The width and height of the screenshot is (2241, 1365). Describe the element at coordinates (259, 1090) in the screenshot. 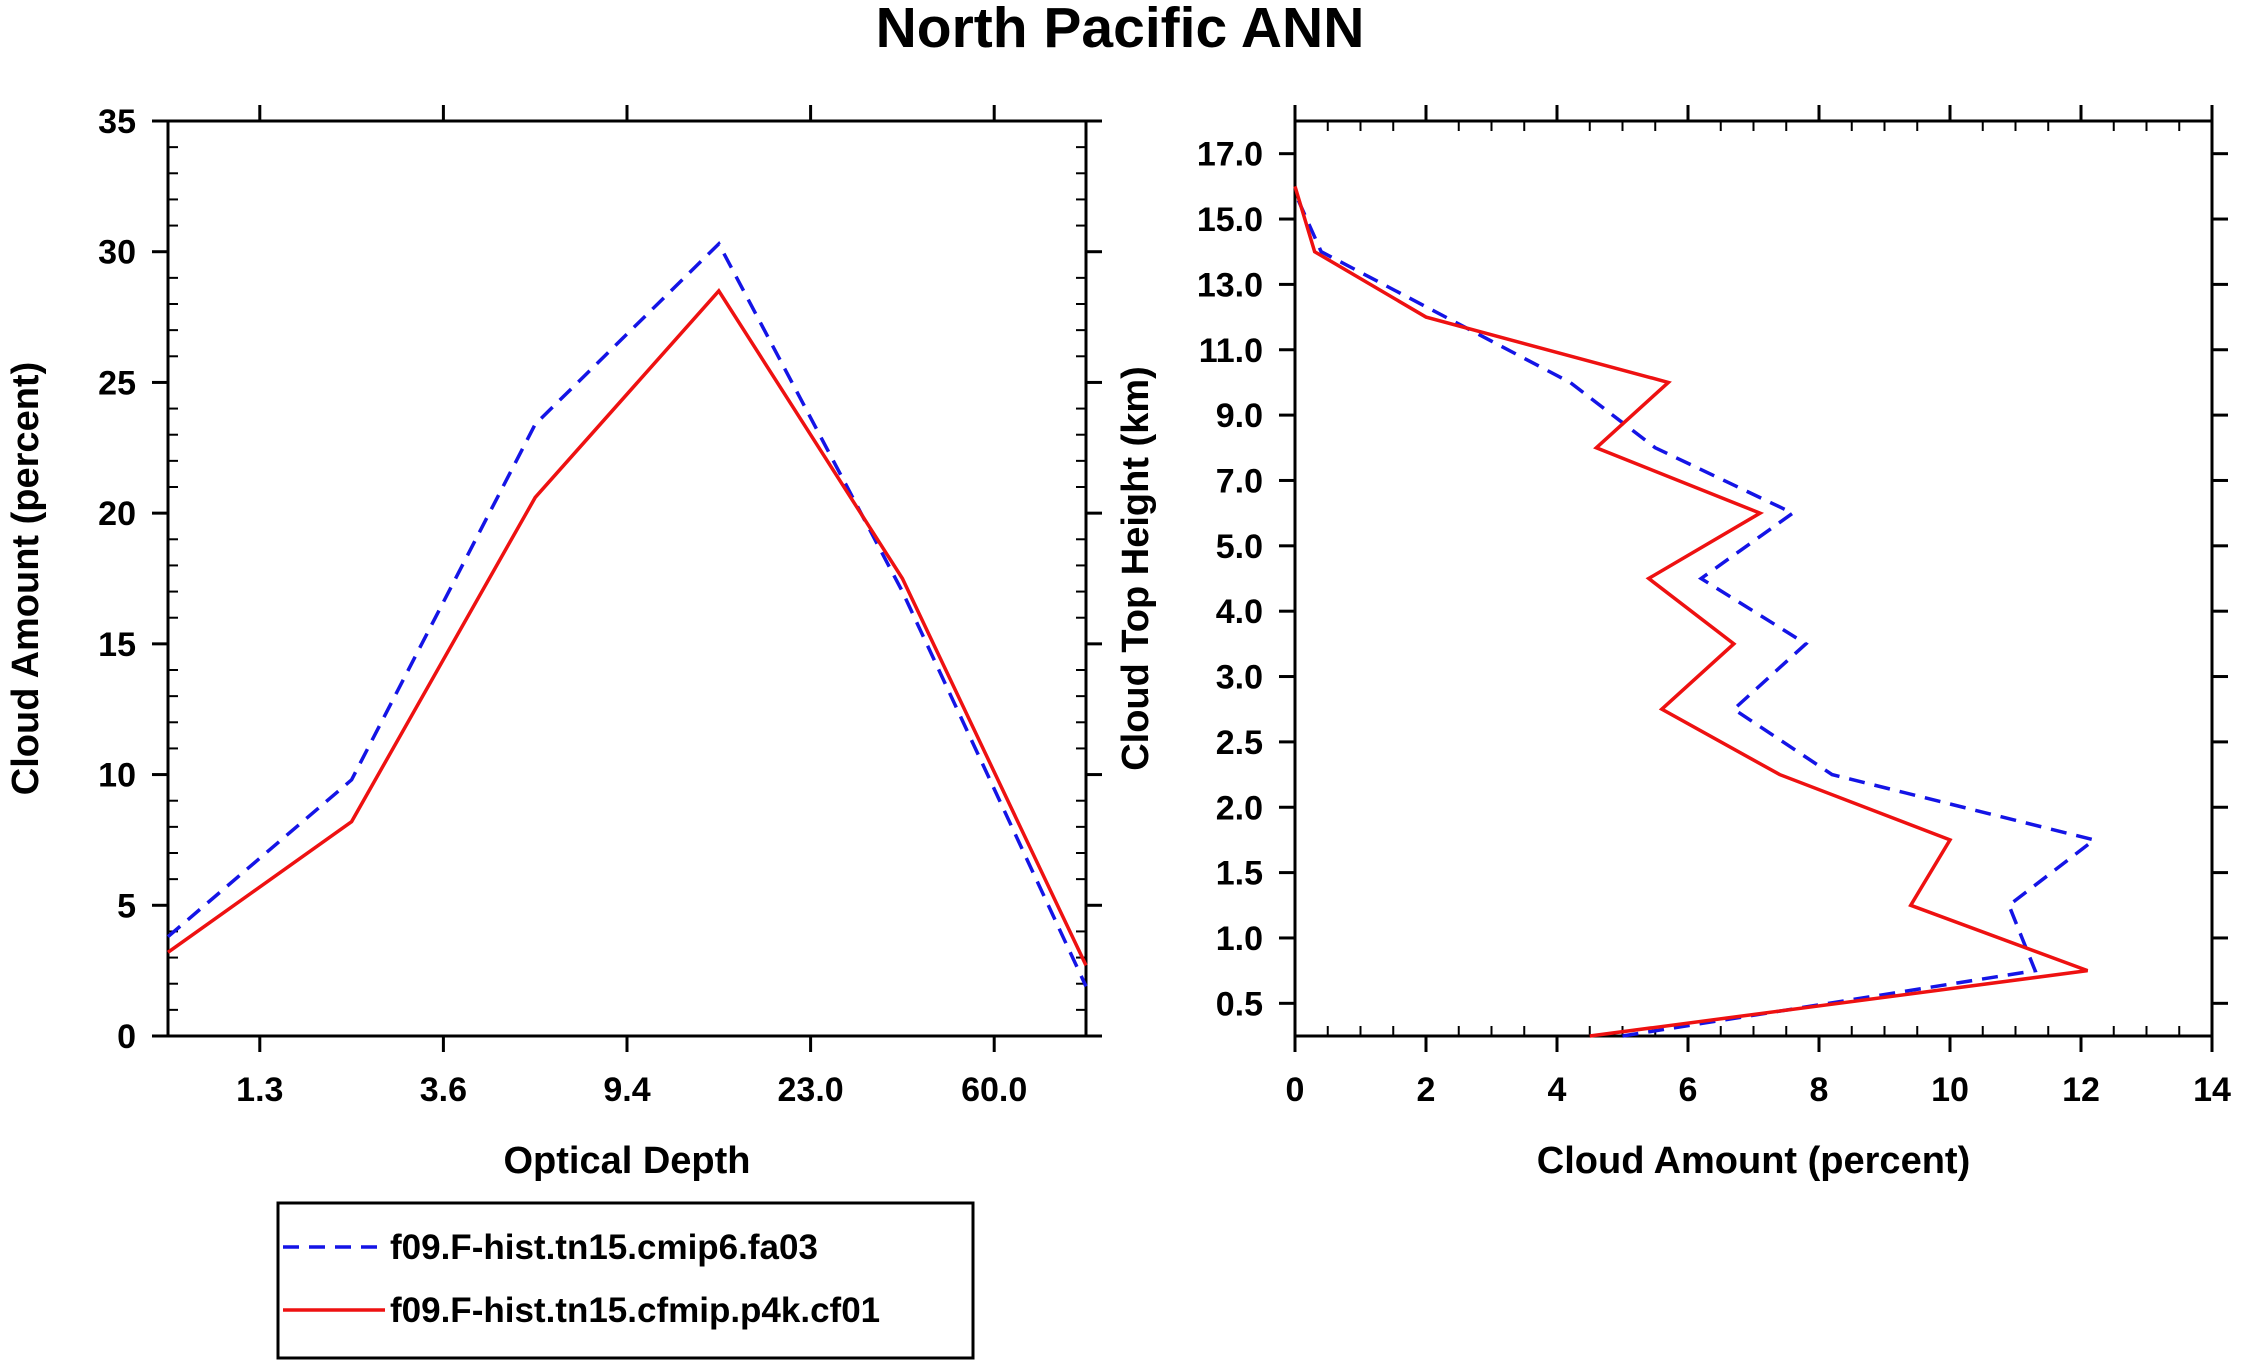

I see `left-x-tick-label: 1.3` at that location.